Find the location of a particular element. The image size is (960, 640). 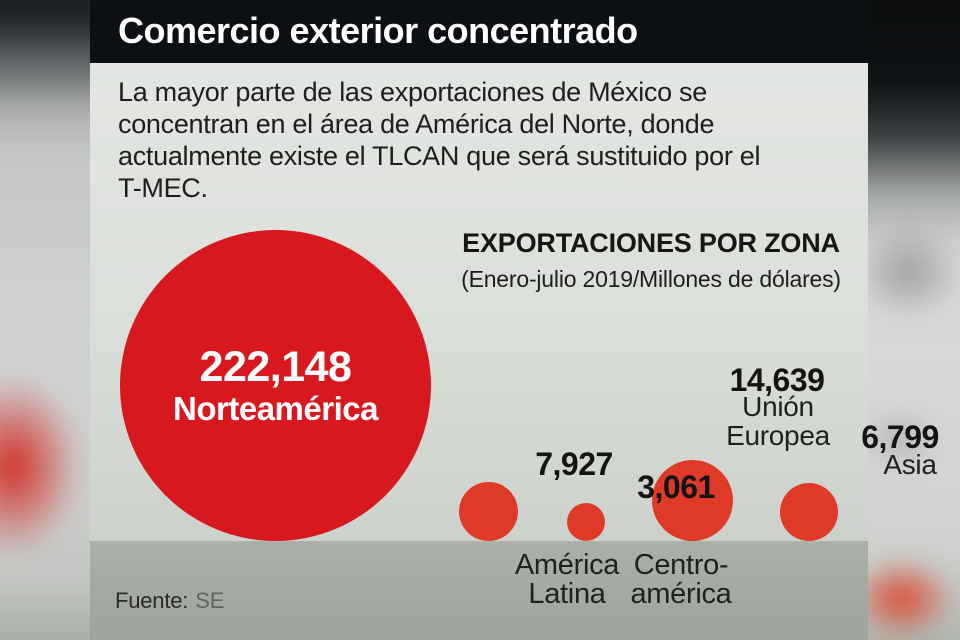

bubble-centroamerica is located at coordinates (586, 522).